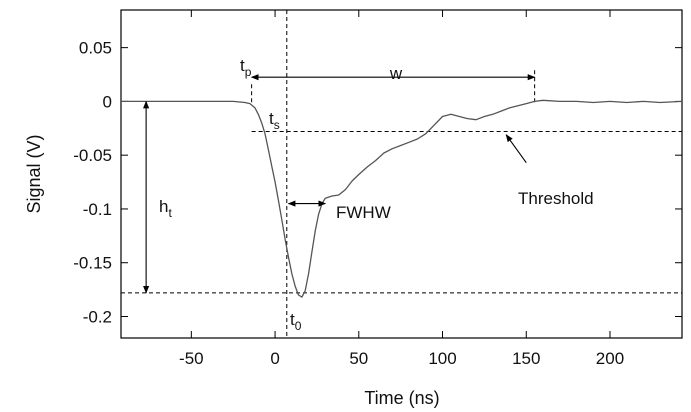 The height and width of the screenshot is (412, 691). I want to click on threshold-label: Threshold, so click(556, 198).